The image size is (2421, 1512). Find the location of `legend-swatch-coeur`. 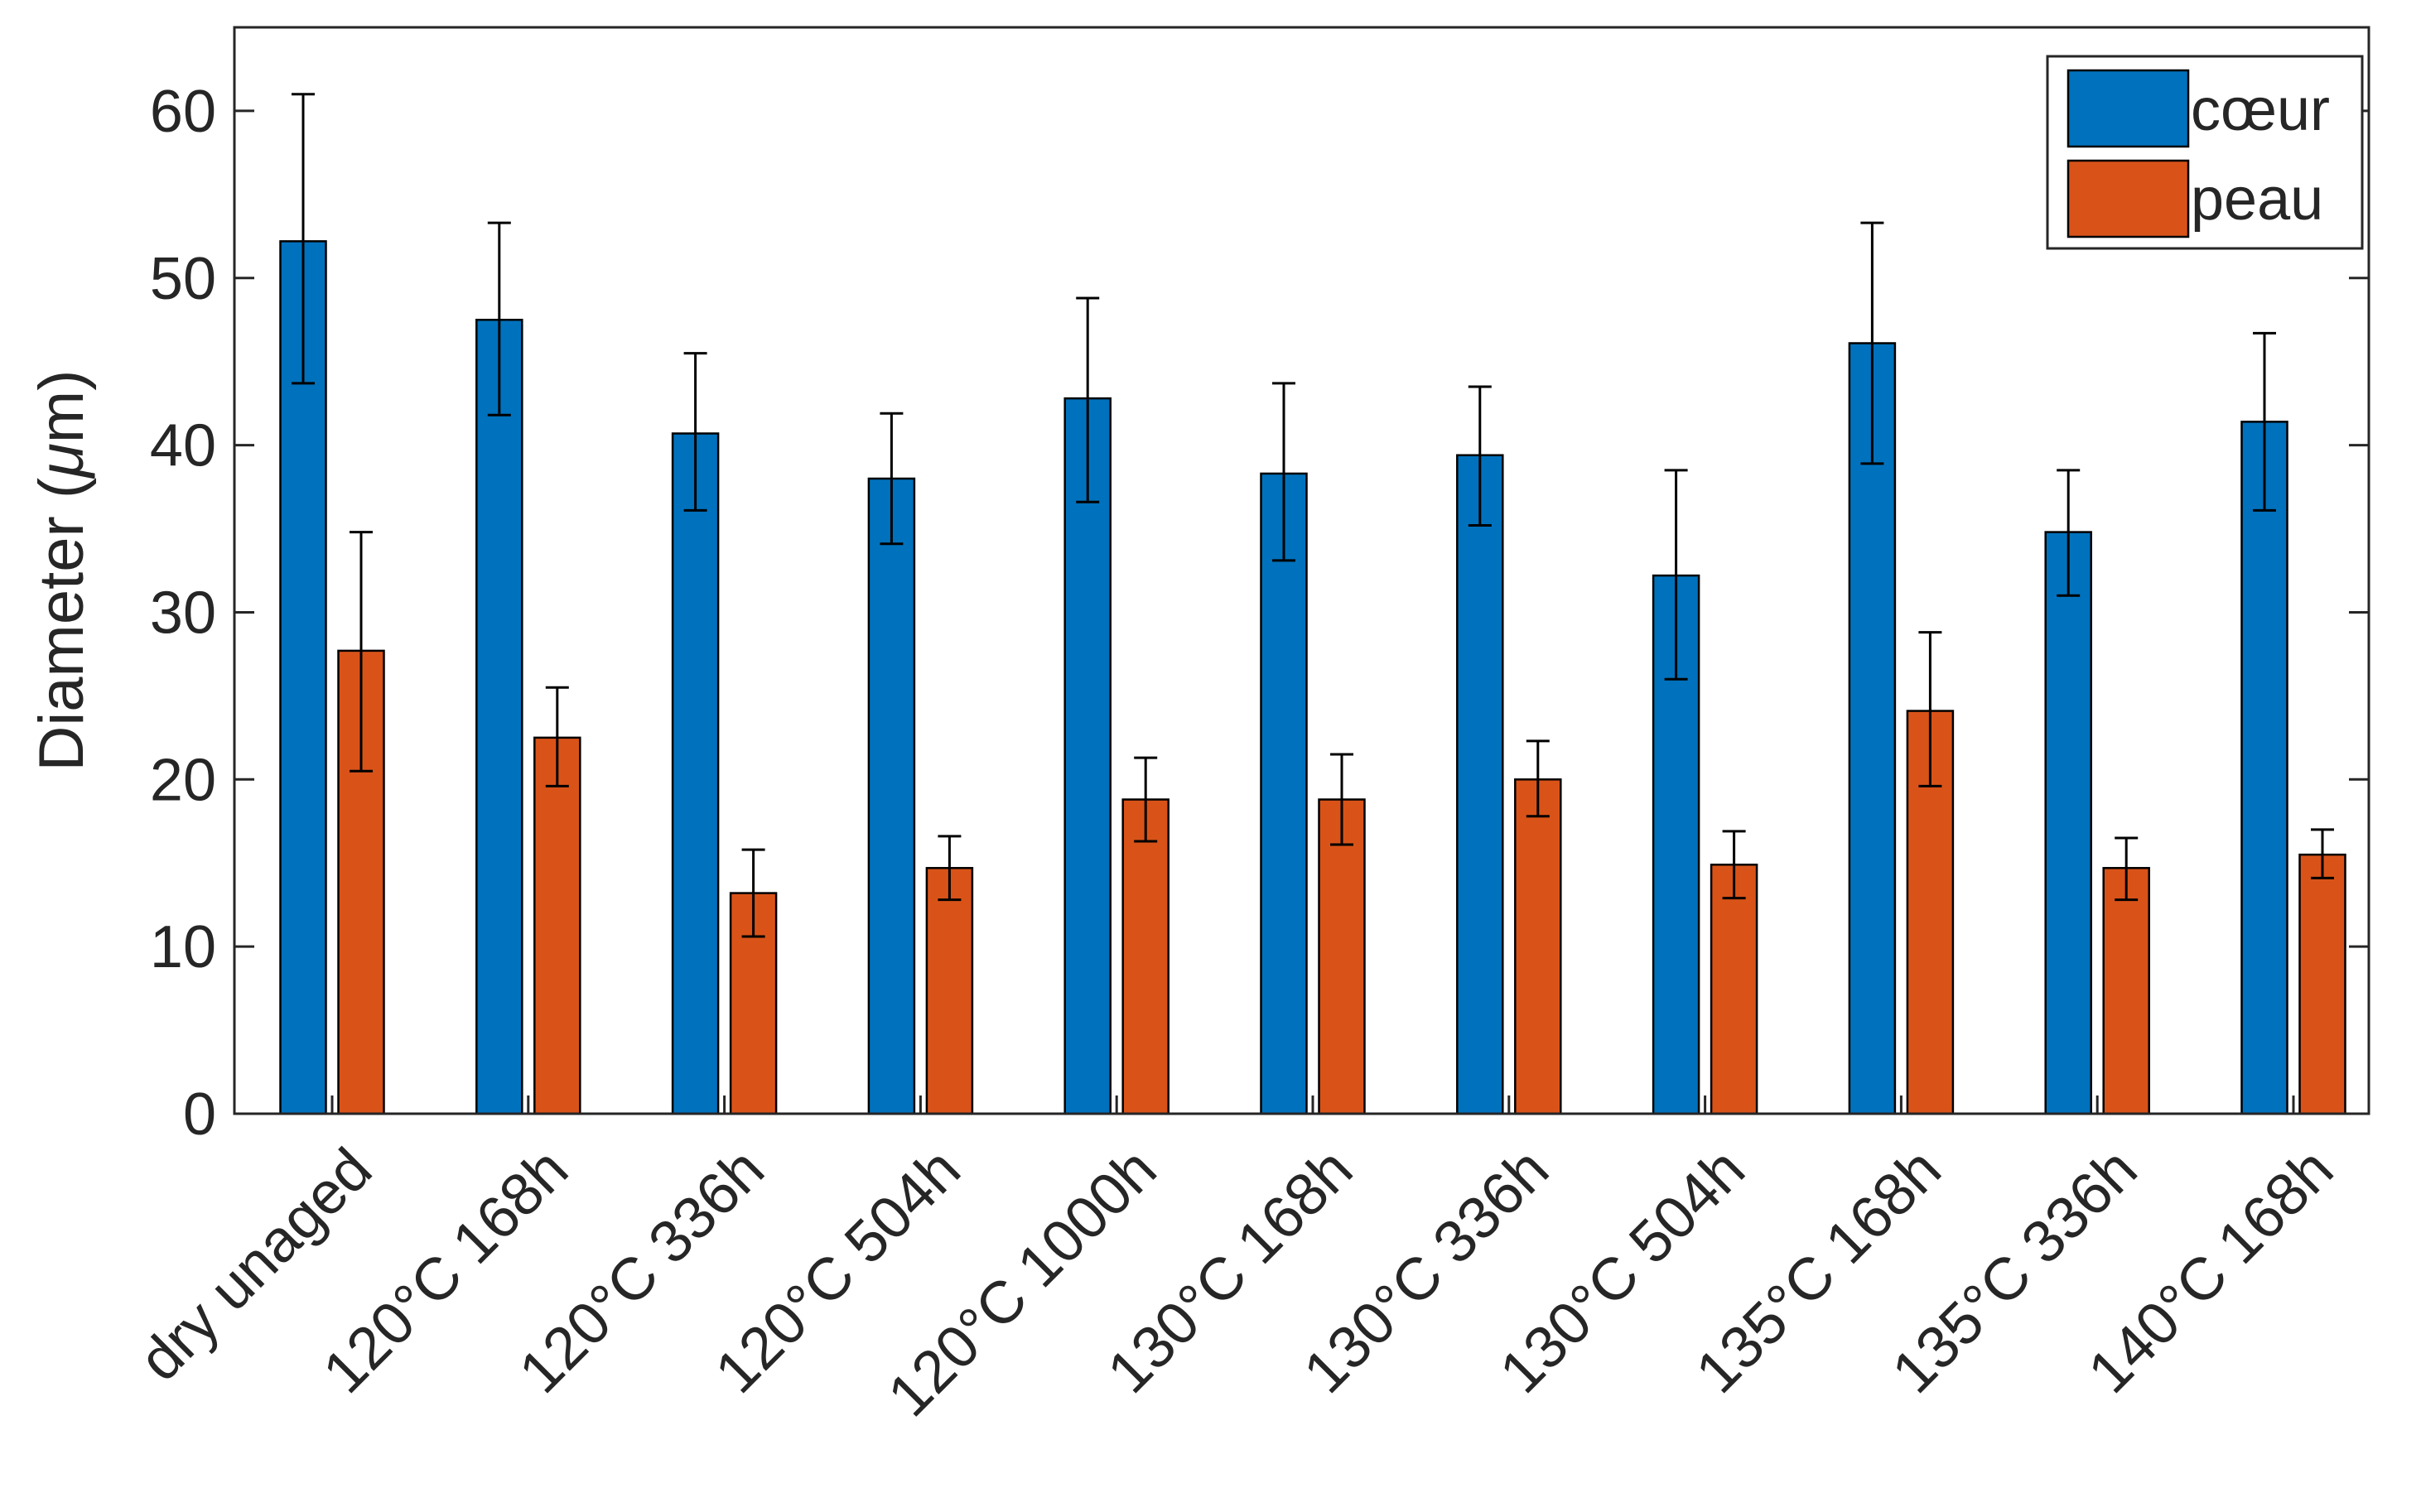

legend-swatch-coeur is located at coordinates (2128, 109).